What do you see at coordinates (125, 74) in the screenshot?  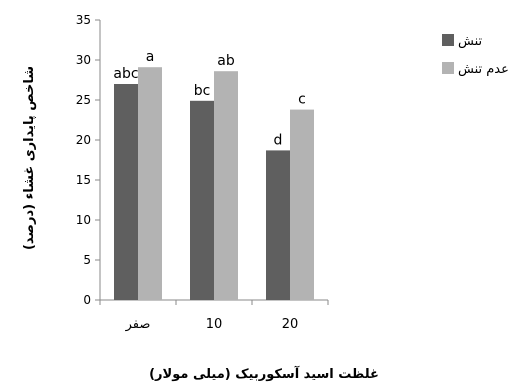 I see `data-label: abc` at bounding box center [125, 74].